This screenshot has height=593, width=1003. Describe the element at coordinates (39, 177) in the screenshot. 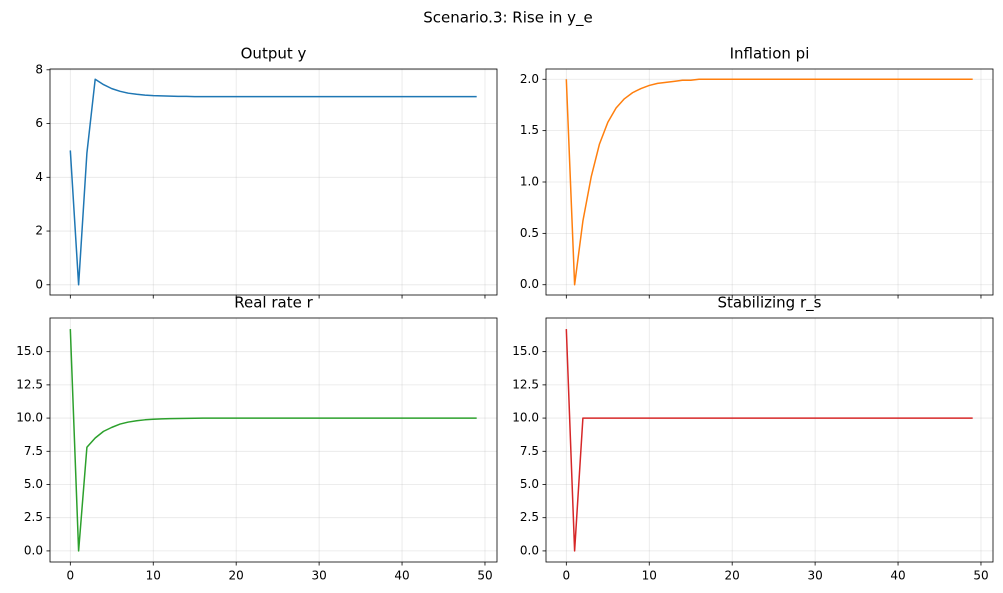

I see `y-tick-label: 4` at that location.